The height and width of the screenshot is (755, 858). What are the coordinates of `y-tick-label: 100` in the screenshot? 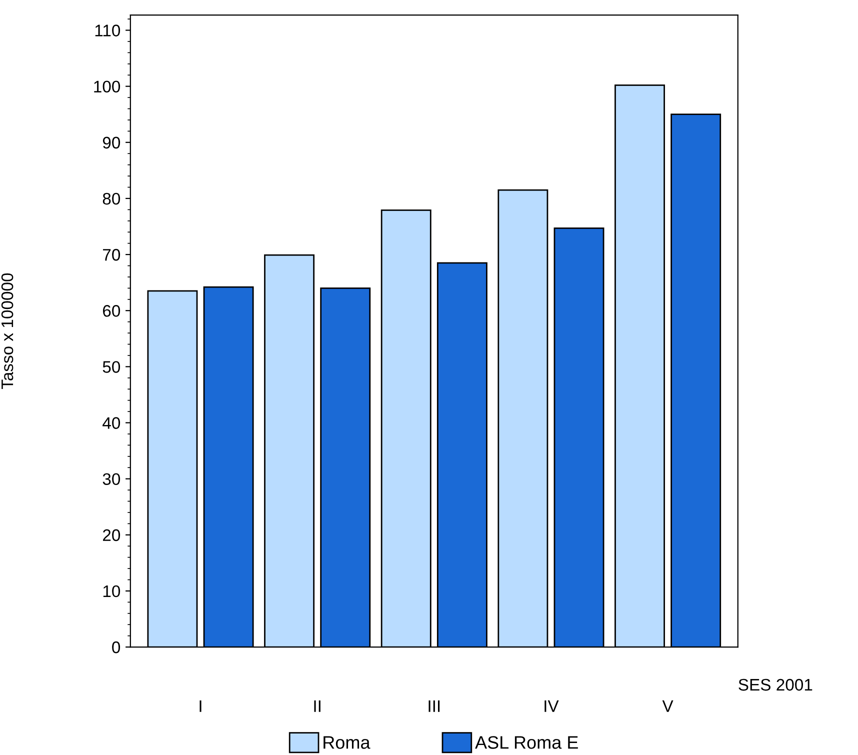 It's located at (107, 86).